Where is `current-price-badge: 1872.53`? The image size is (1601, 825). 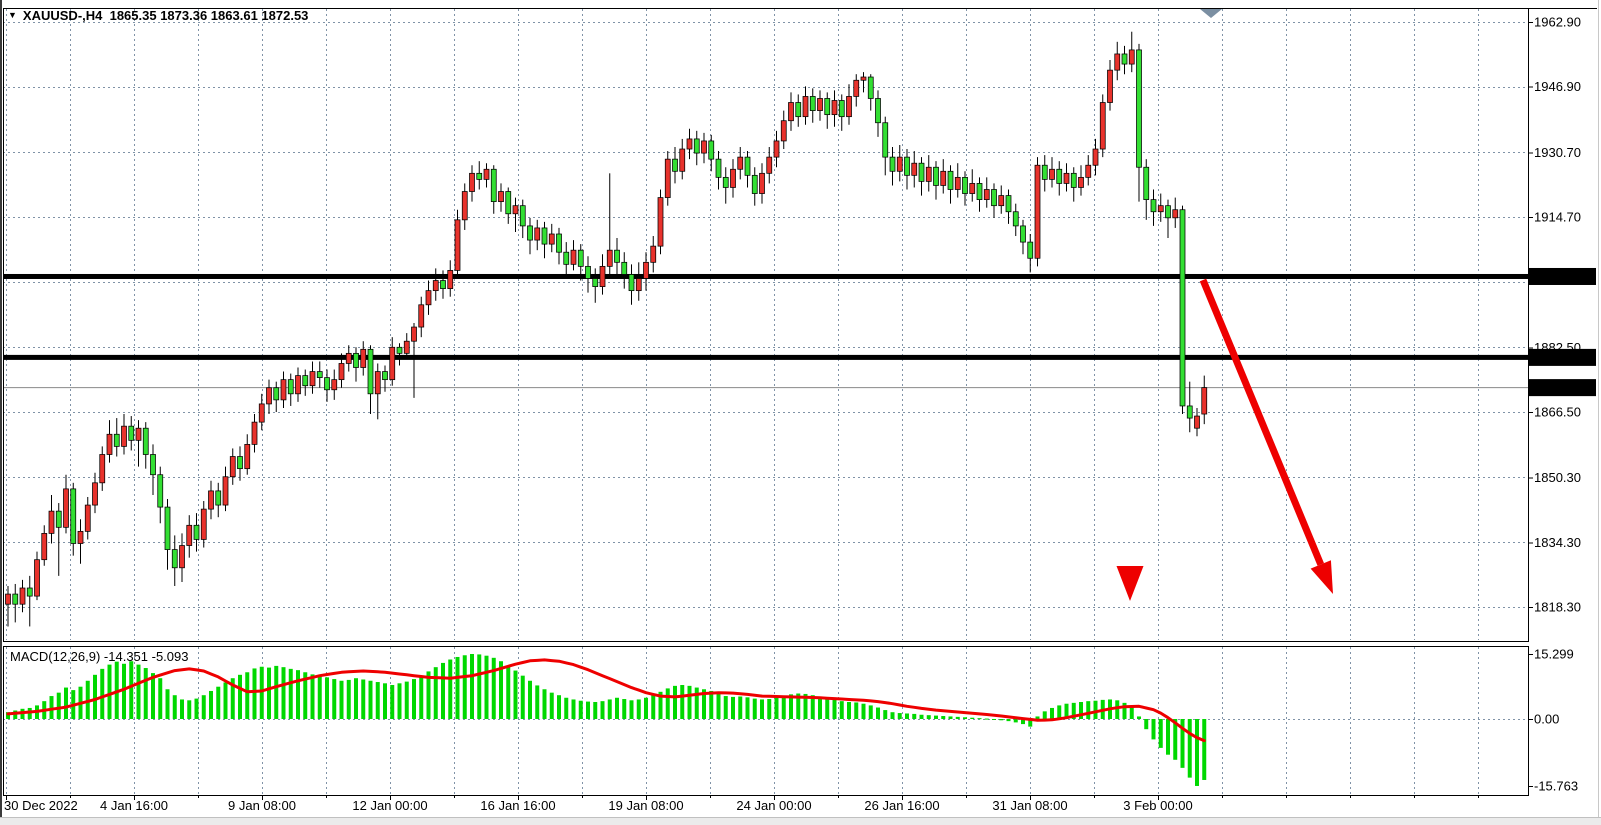 current-price-badge: 1872.53 is located at coordinates (1562, 388).